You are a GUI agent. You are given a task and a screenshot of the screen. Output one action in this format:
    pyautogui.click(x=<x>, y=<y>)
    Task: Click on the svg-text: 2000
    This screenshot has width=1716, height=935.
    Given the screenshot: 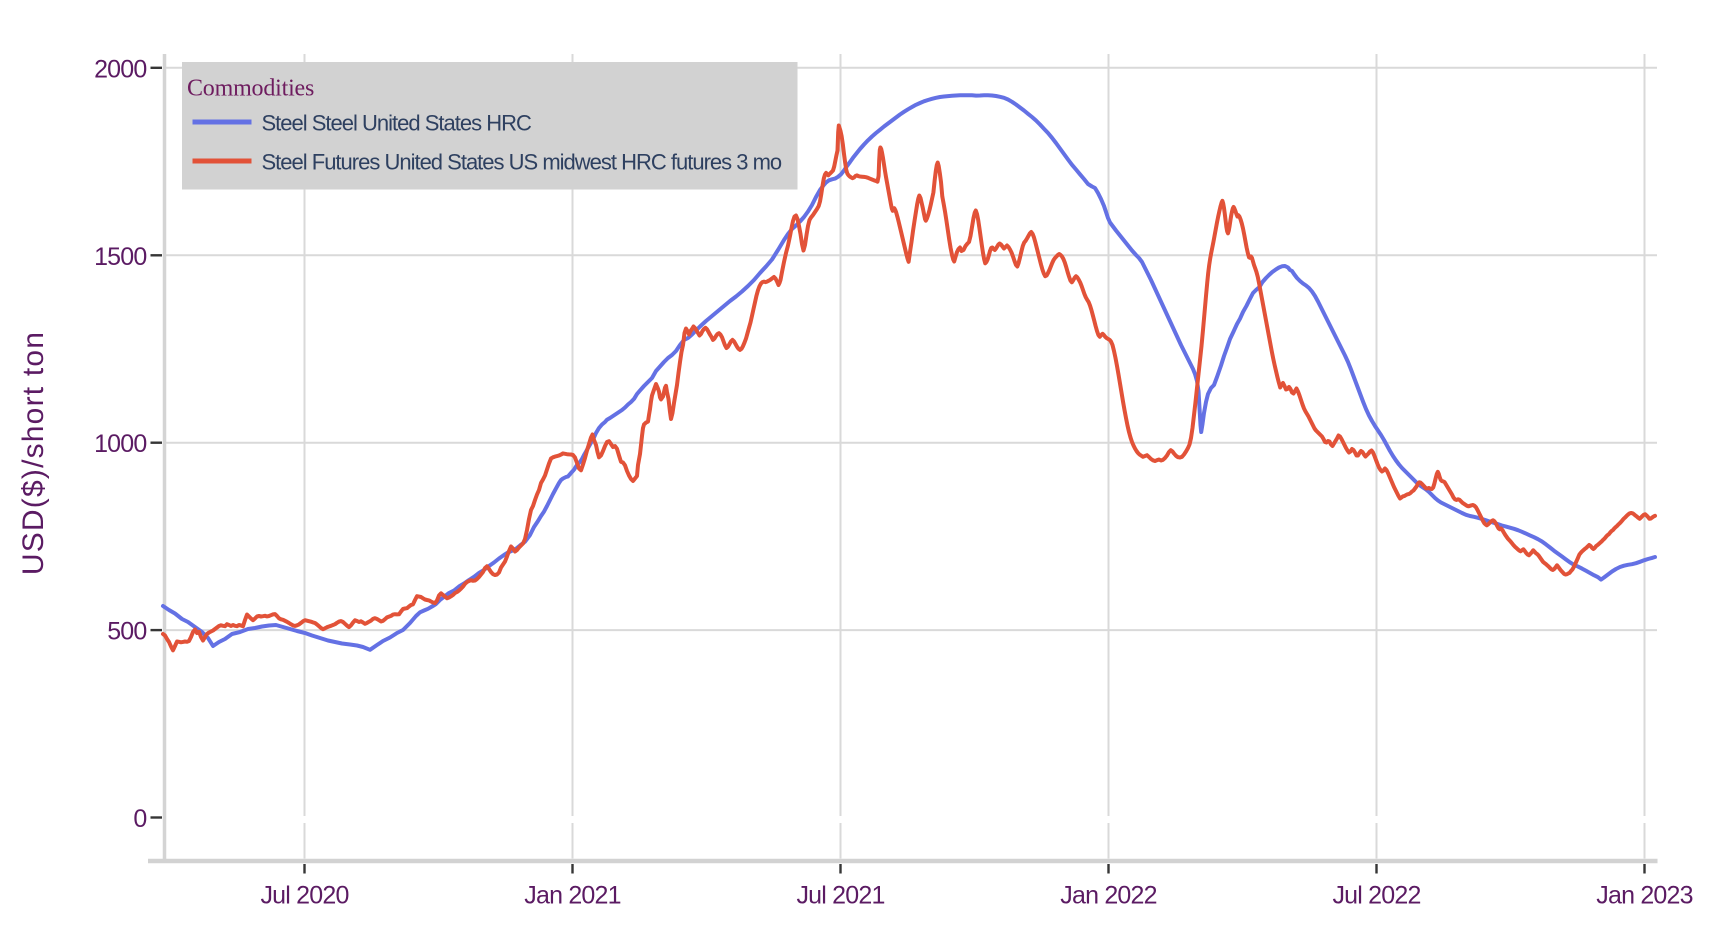 What is the action you would take?
    pyautogui.click(x=120, y=69)
    